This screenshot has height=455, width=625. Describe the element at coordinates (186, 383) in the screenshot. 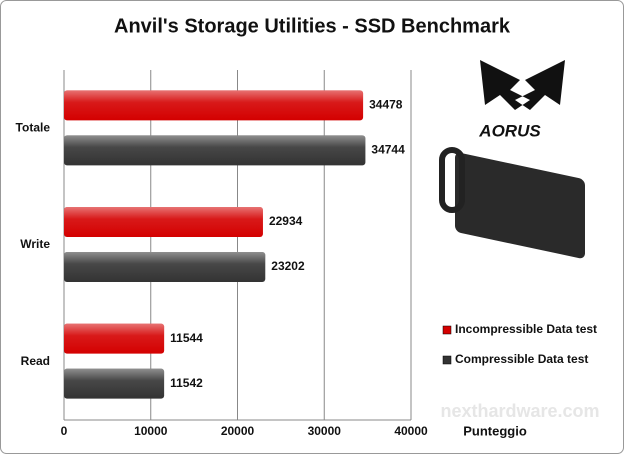

I see `value-label: 11542` at that location.